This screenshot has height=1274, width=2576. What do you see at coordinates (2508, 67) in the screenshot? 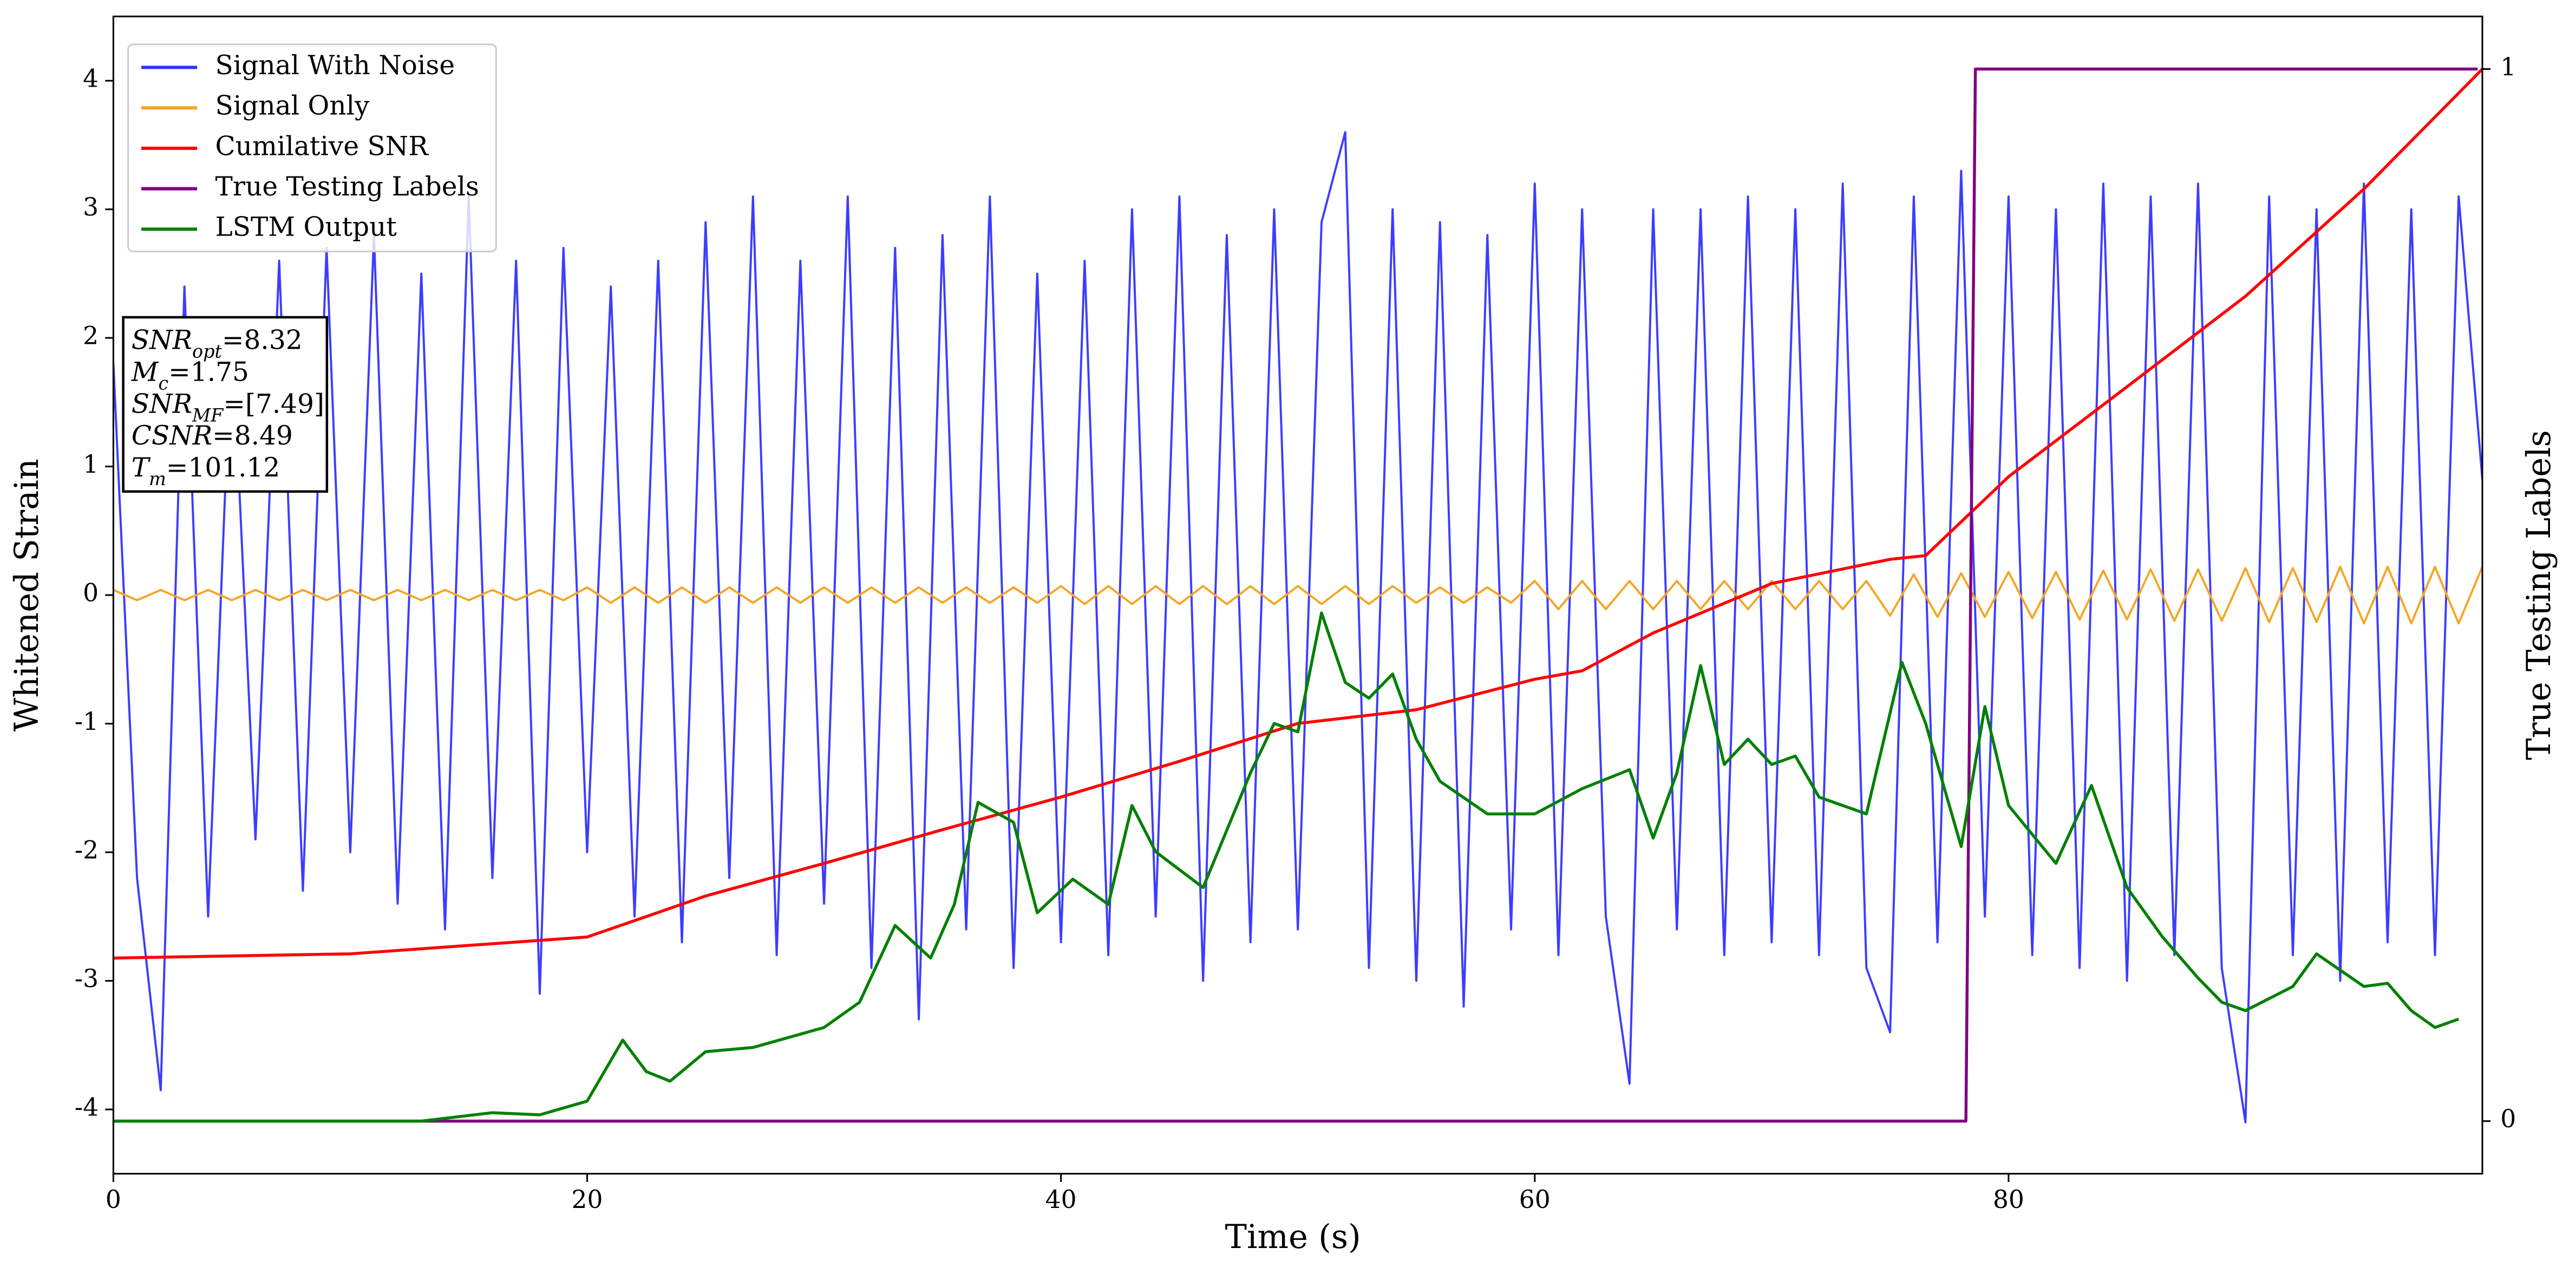
I see `y2-tick-label: 1` at bounding box center [2508, 67].